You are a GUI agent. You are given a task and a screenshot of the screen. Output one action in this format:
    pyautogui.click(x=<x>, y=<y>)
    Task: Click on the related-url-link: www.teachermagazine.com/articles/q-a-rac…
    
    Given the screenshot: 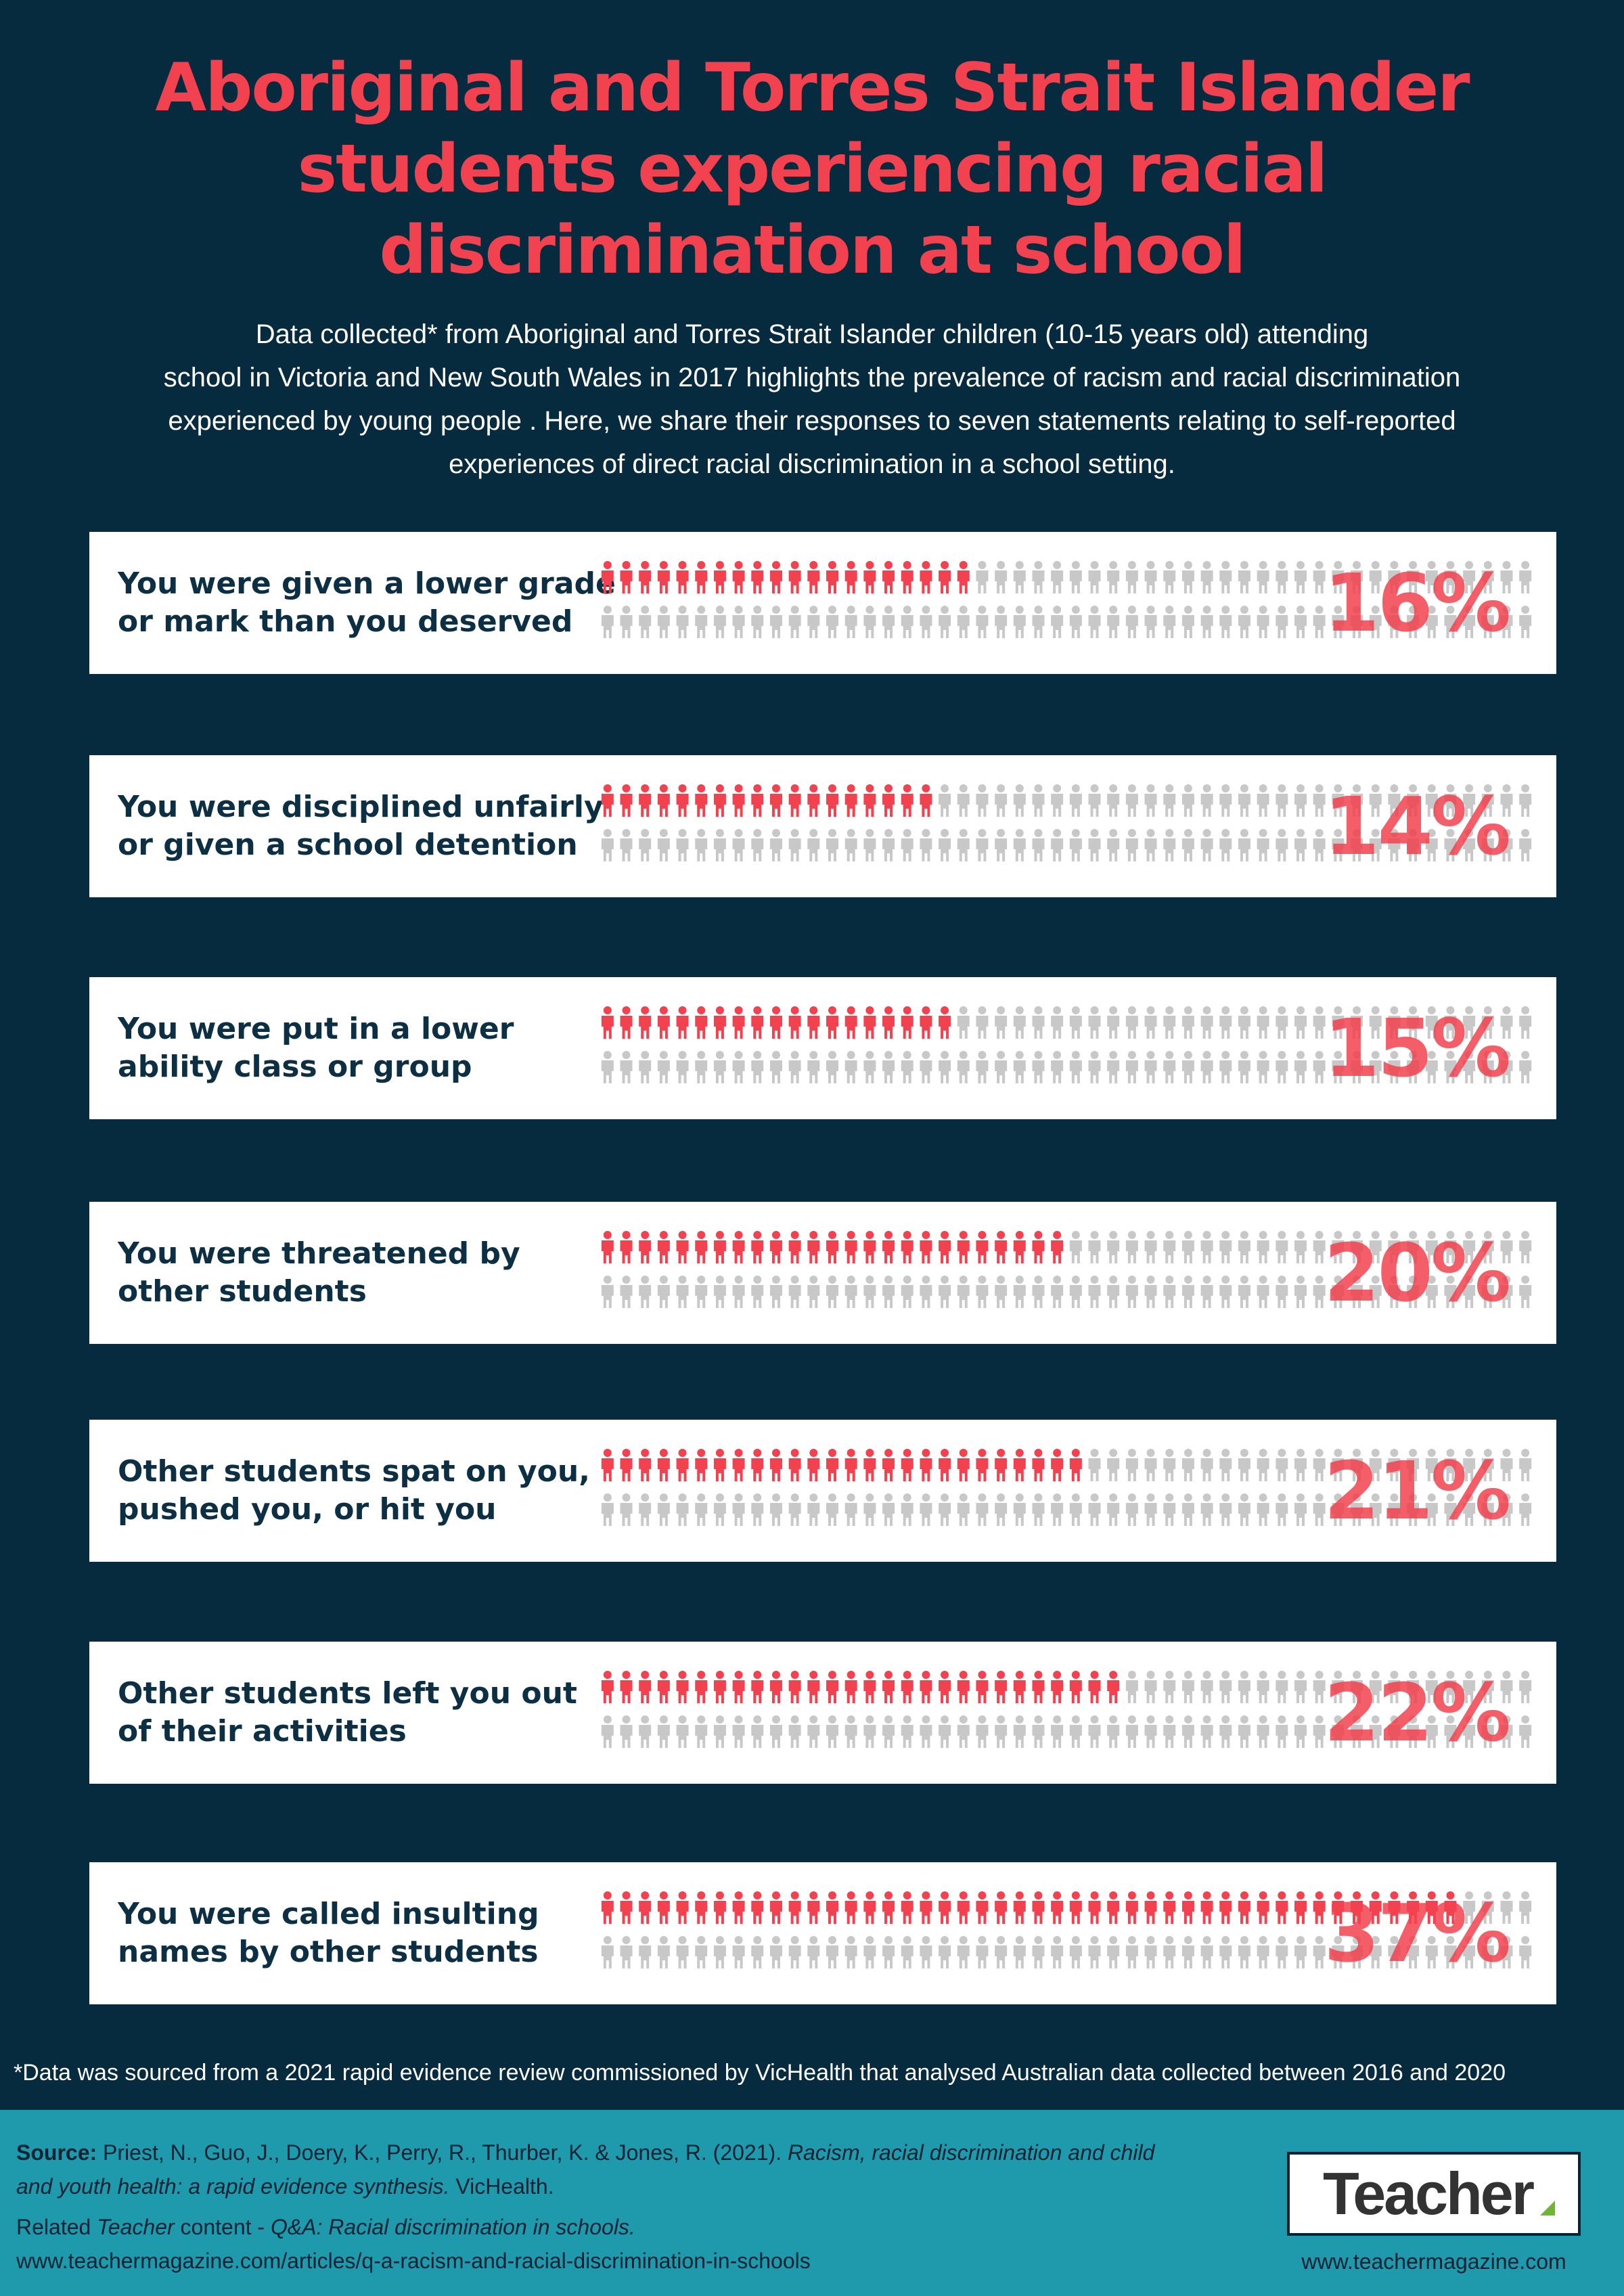 What is the action you would take?
    pyautogui.click(x=413, y=2261)
    